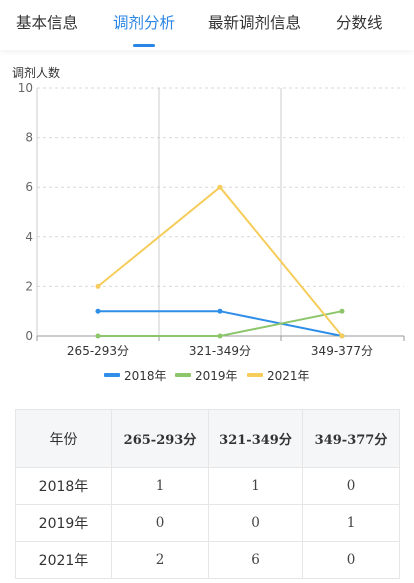  Describe the element at coordinates (288, 376) in the screenshot. I see `legend-label: 2021年` at that location.